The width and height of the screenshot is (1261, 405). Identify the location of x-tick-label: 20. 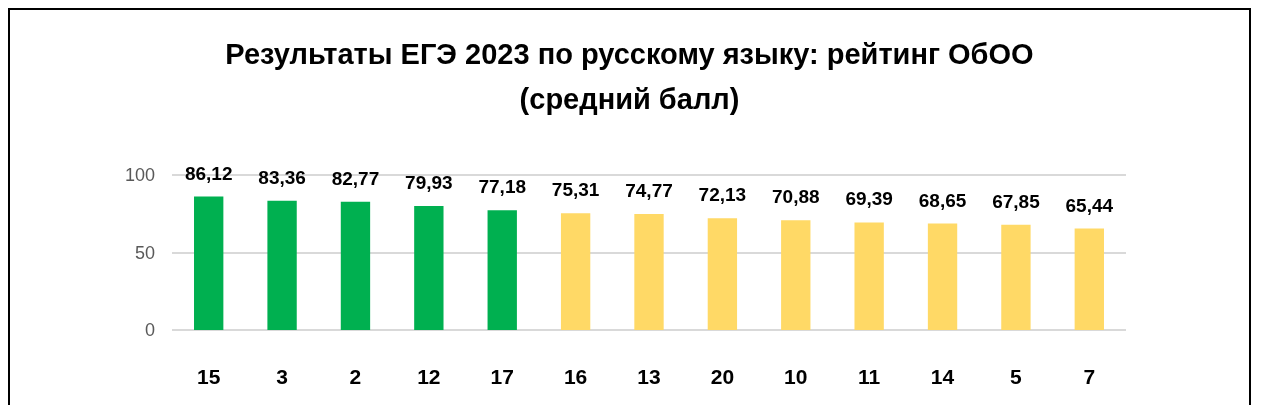
(722, 376).